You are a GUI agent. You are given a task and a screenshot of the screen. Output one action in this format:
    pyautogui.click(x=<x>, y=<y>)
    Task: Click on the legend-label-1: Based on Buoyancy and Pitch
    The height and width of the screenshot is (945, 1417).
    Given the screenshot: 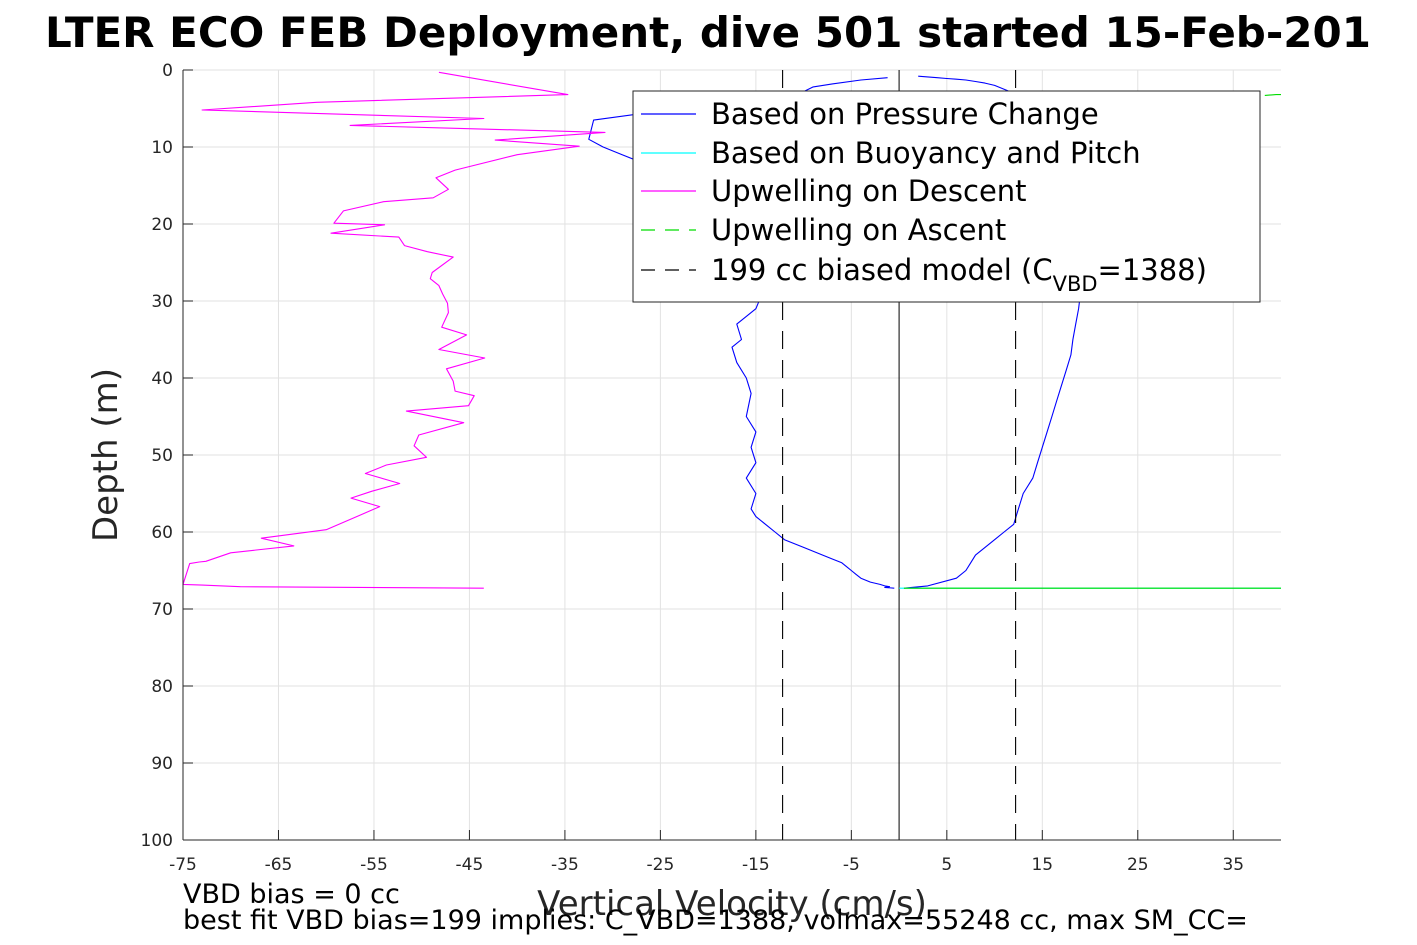 What is the action you would take?
    pyautogui.click(x=926, y=153)
    